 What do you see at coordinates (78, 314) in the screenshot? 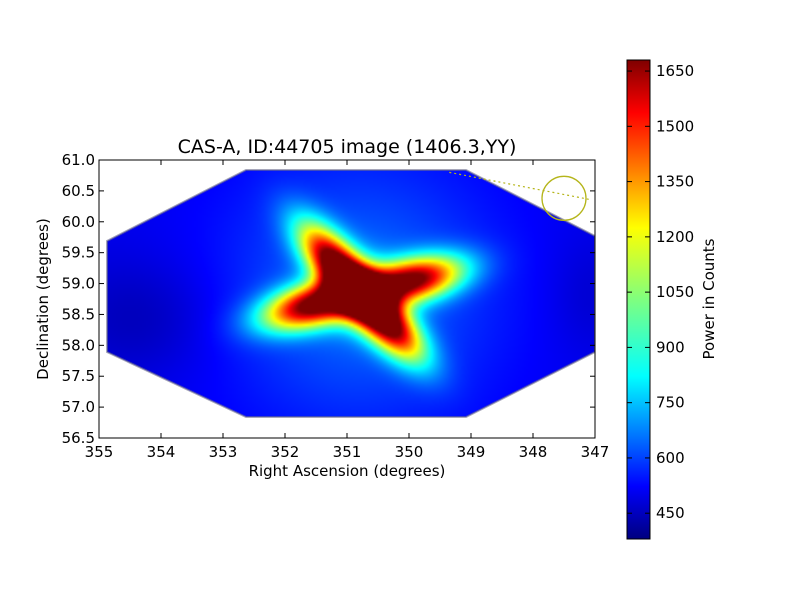
I see `y-tick-label: 58.5` at bounding box center [78, 314].